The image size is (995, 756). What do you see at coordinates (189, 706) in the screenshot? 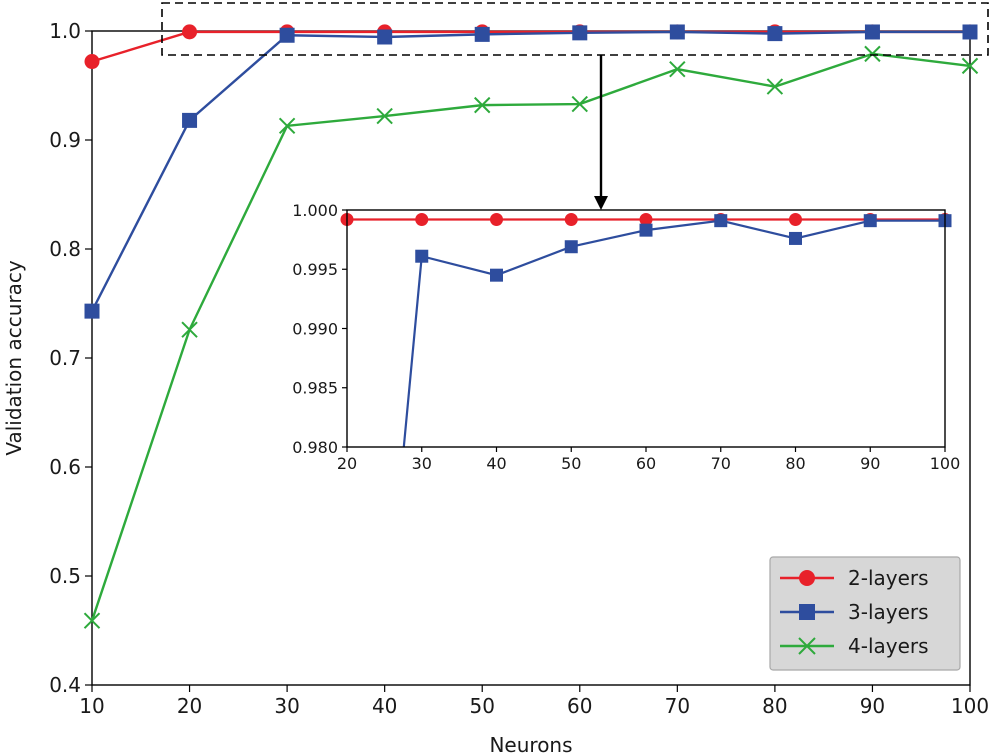
I see `main-x-tick-label: 20` at bounding box center [189, 706].